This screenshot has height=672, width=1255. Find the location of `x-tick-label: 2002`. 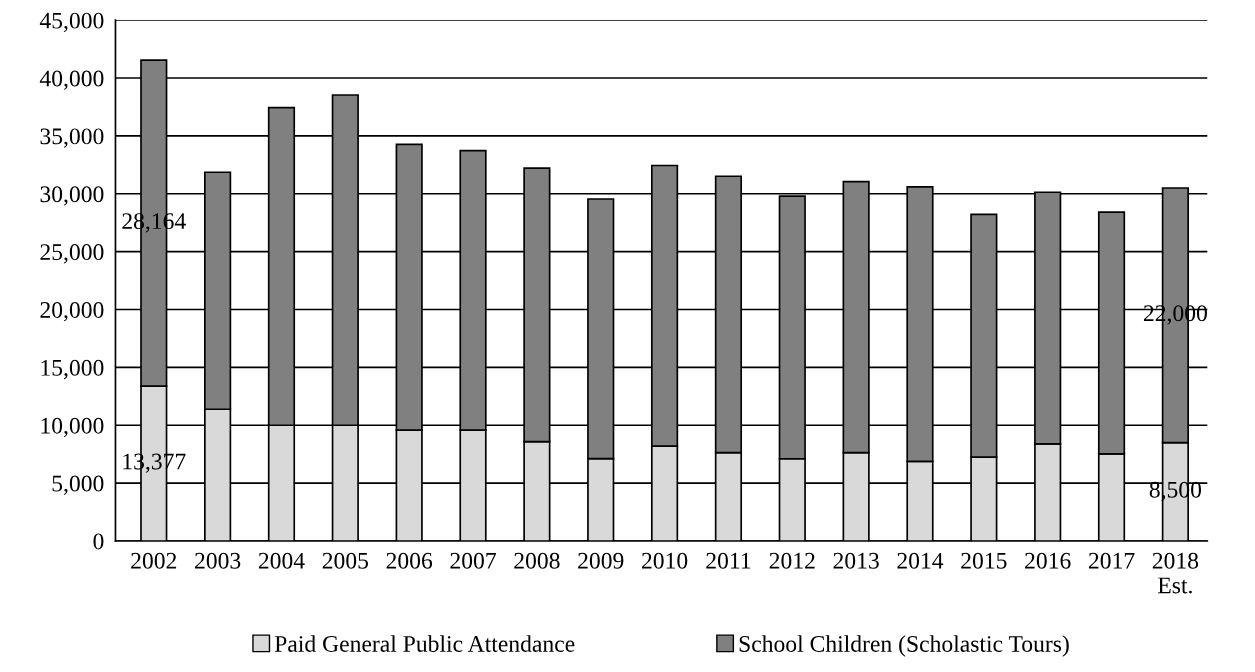

x-tick-label: 2002 is located at coordinates (154, 560).